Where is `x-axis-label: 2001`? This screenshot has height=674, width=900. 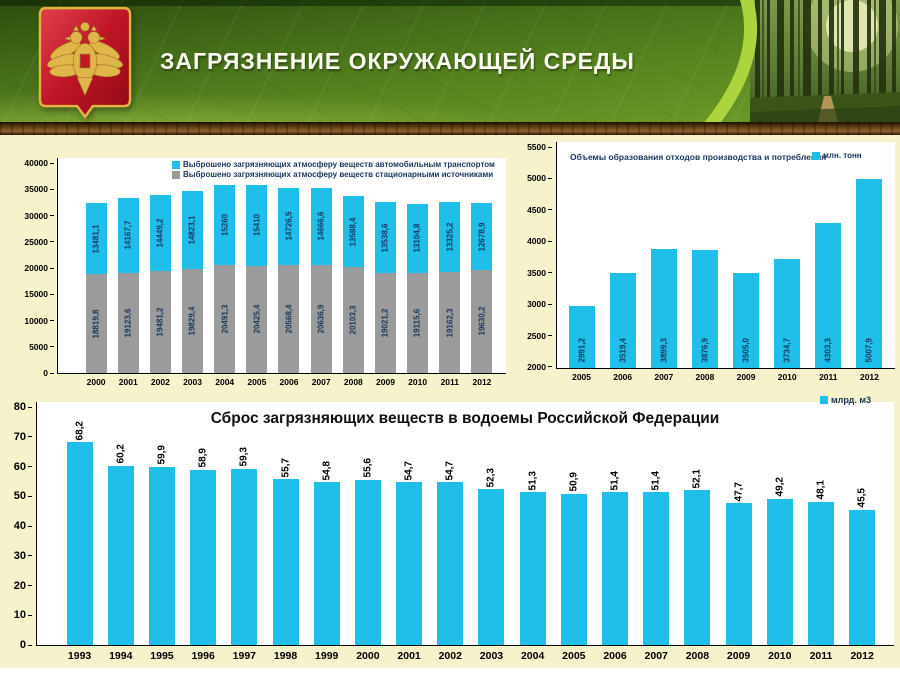
x-axis-label: 2001 is located at coordinates (409, 656).